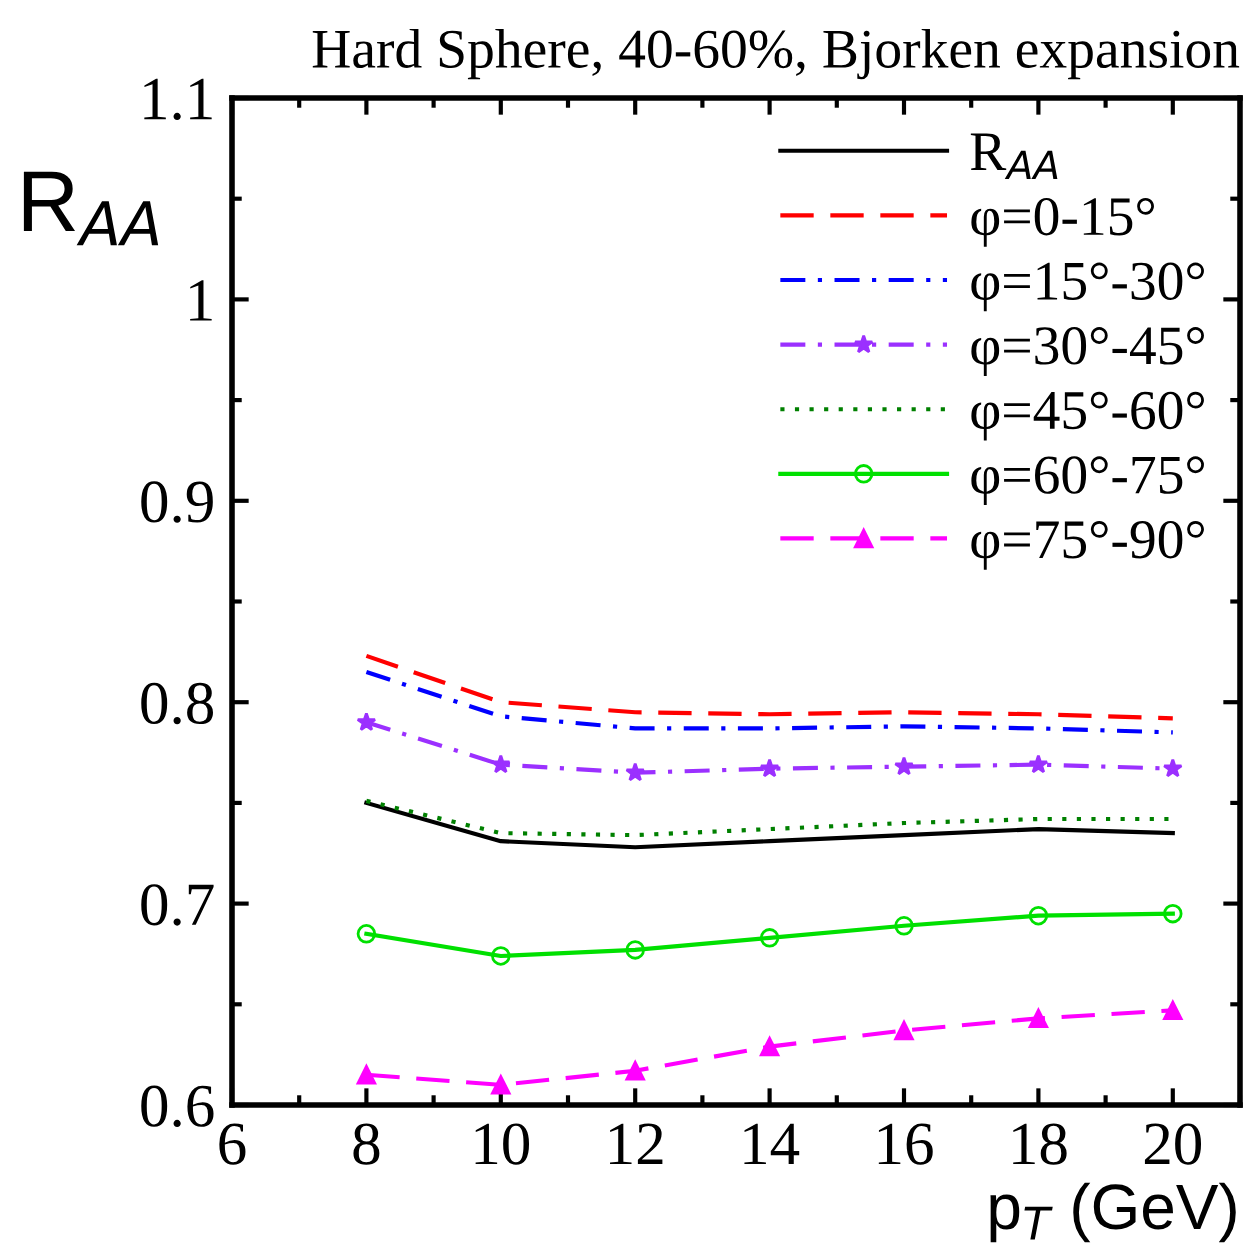 The height and width of the screenshot is (1257, 1247). What do you see at coordinates (776, 54) in the screenshot?
I see `chart-title: Hard Sphere, 40-60%, Bjorken expansion` at bounding box center [776, 54].